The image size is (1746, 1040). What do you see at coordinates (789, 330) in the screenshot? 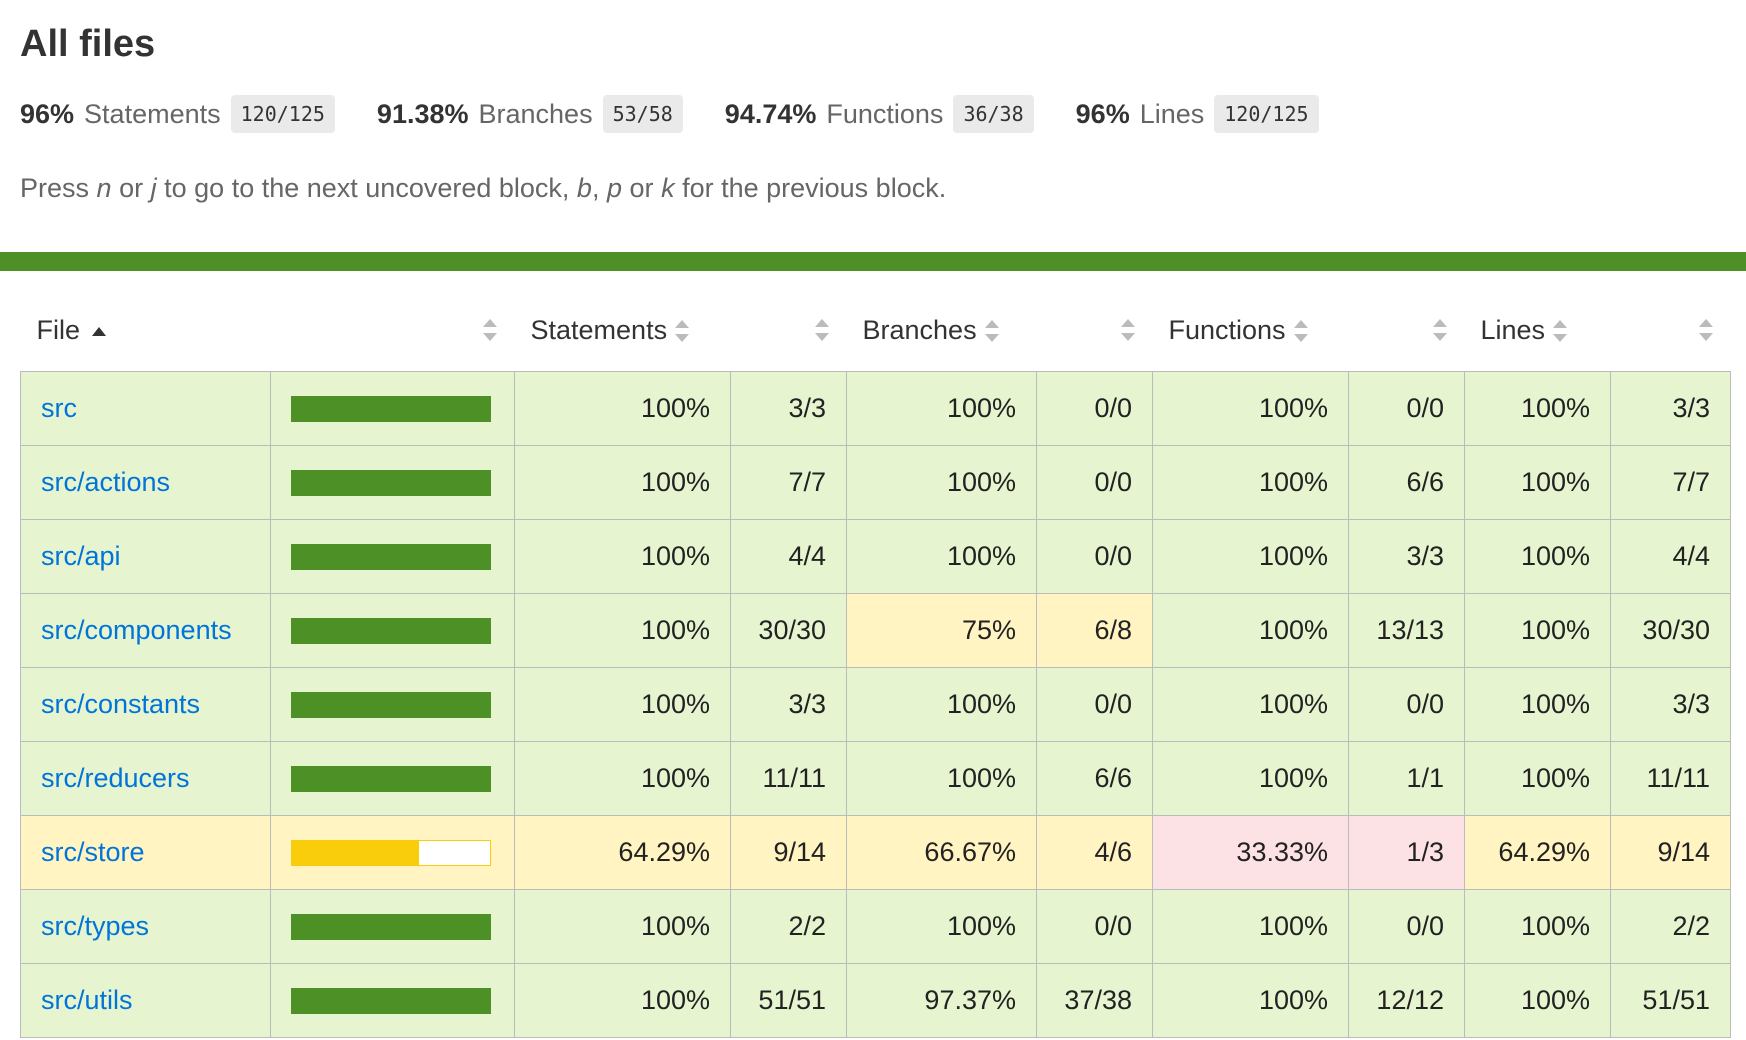
I see `header-statements-raw` at bounding box center [789, 330].